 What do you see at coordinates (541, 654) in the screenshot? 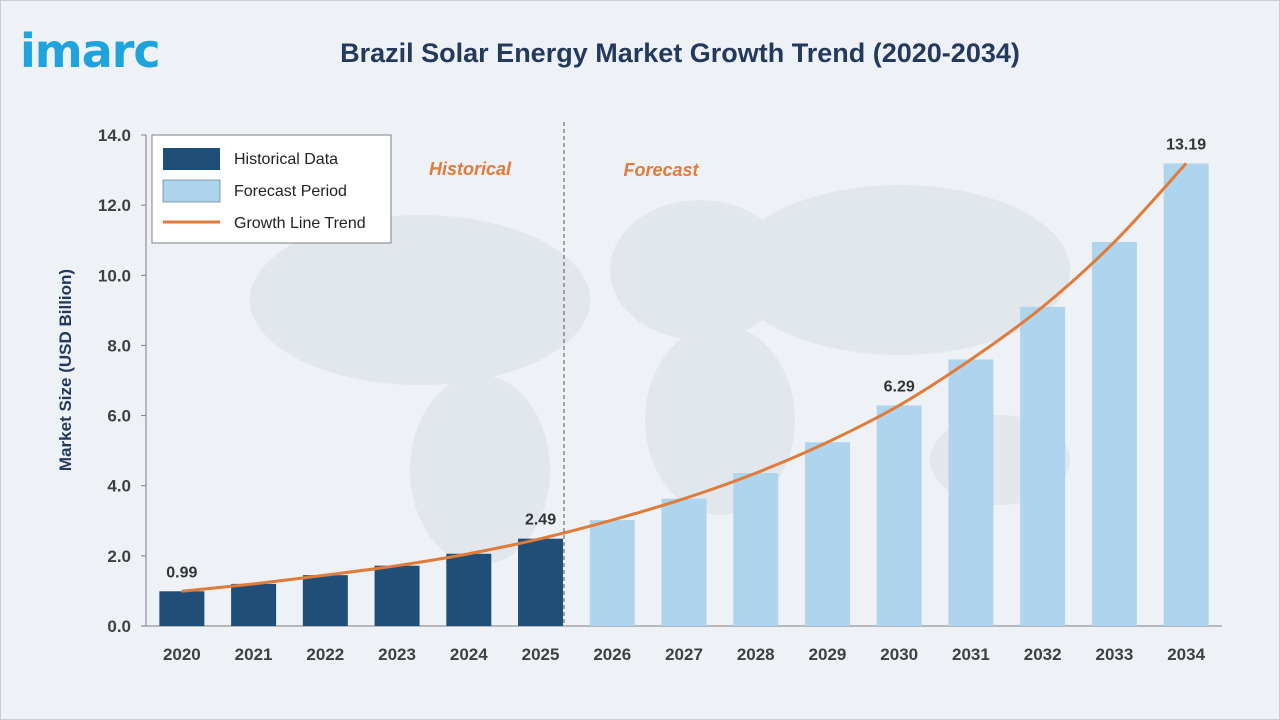
I see `x-tick-label: 2025` at bounding box center [541, 654].